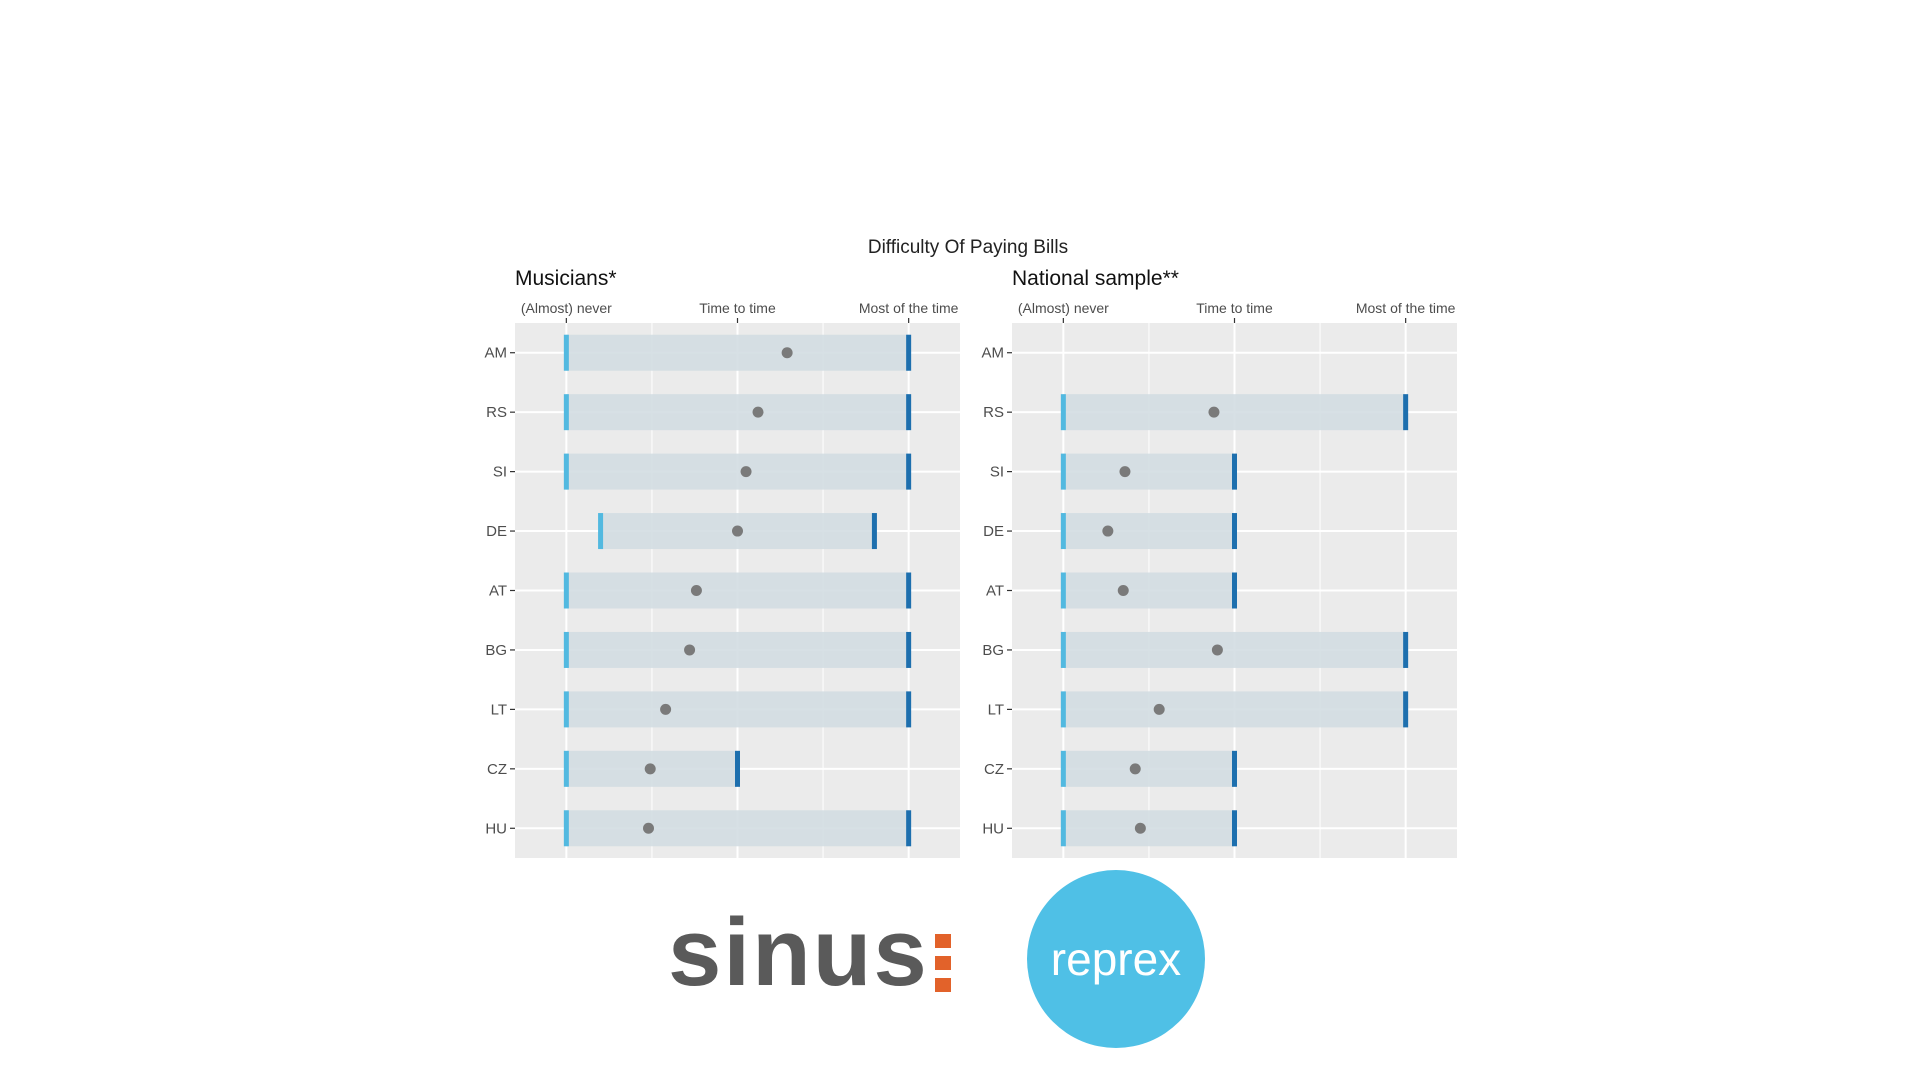 Image resolution: width=1920 pixels, height=1080 pixels. I want to click on sinus-logo: sinus, so click(798, 952).